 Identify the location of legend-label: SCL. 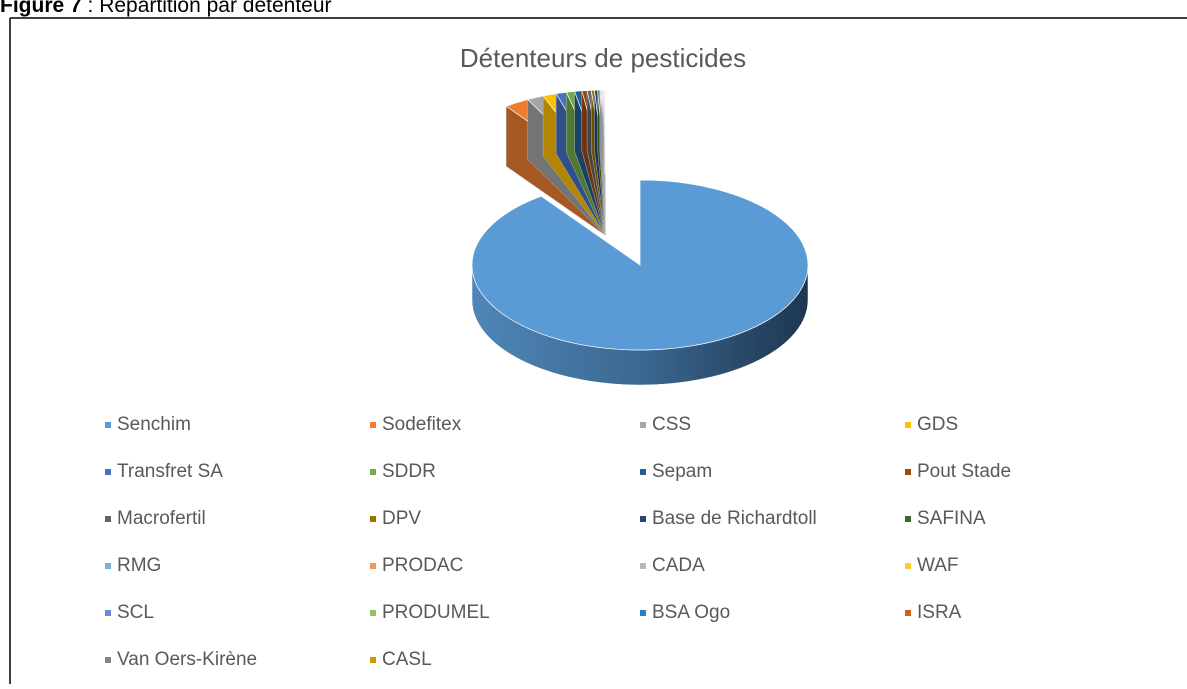
(135, 612).